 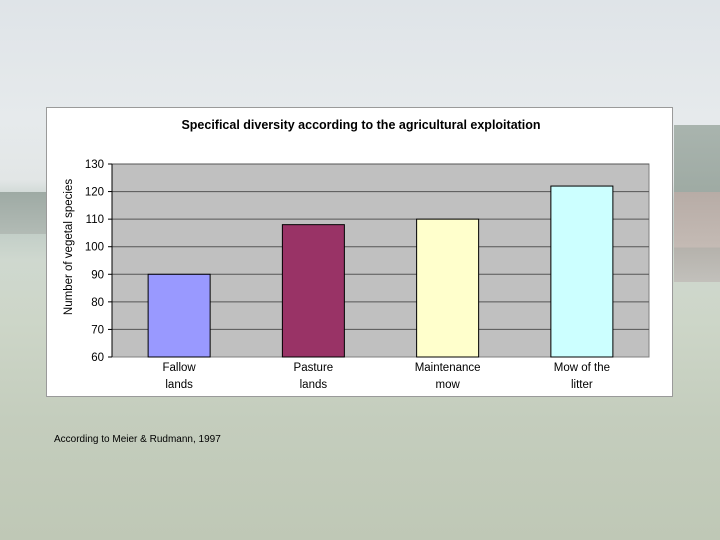 What do you see at coordinates (137, 439) in the screenshot?
I see `source-note: According to Meier & Rudmann, 1997` at bounding box center [137, 439].